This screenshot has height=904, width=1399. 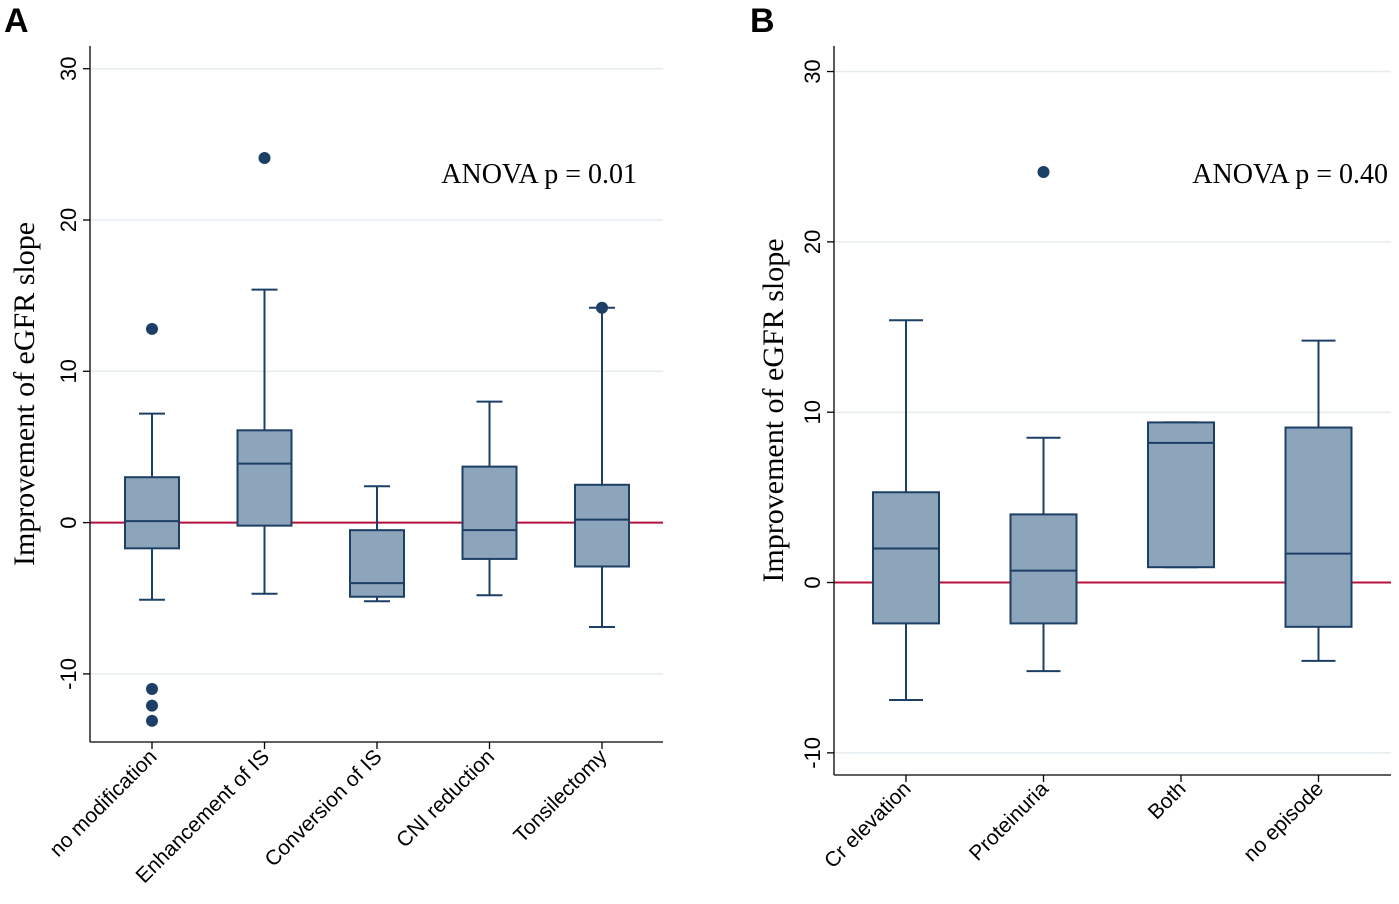 What do you see at coordinates (868, 825) in the screenshot?
I see `x-tick-label: Cr elevation` at bounding box center [868, 825].